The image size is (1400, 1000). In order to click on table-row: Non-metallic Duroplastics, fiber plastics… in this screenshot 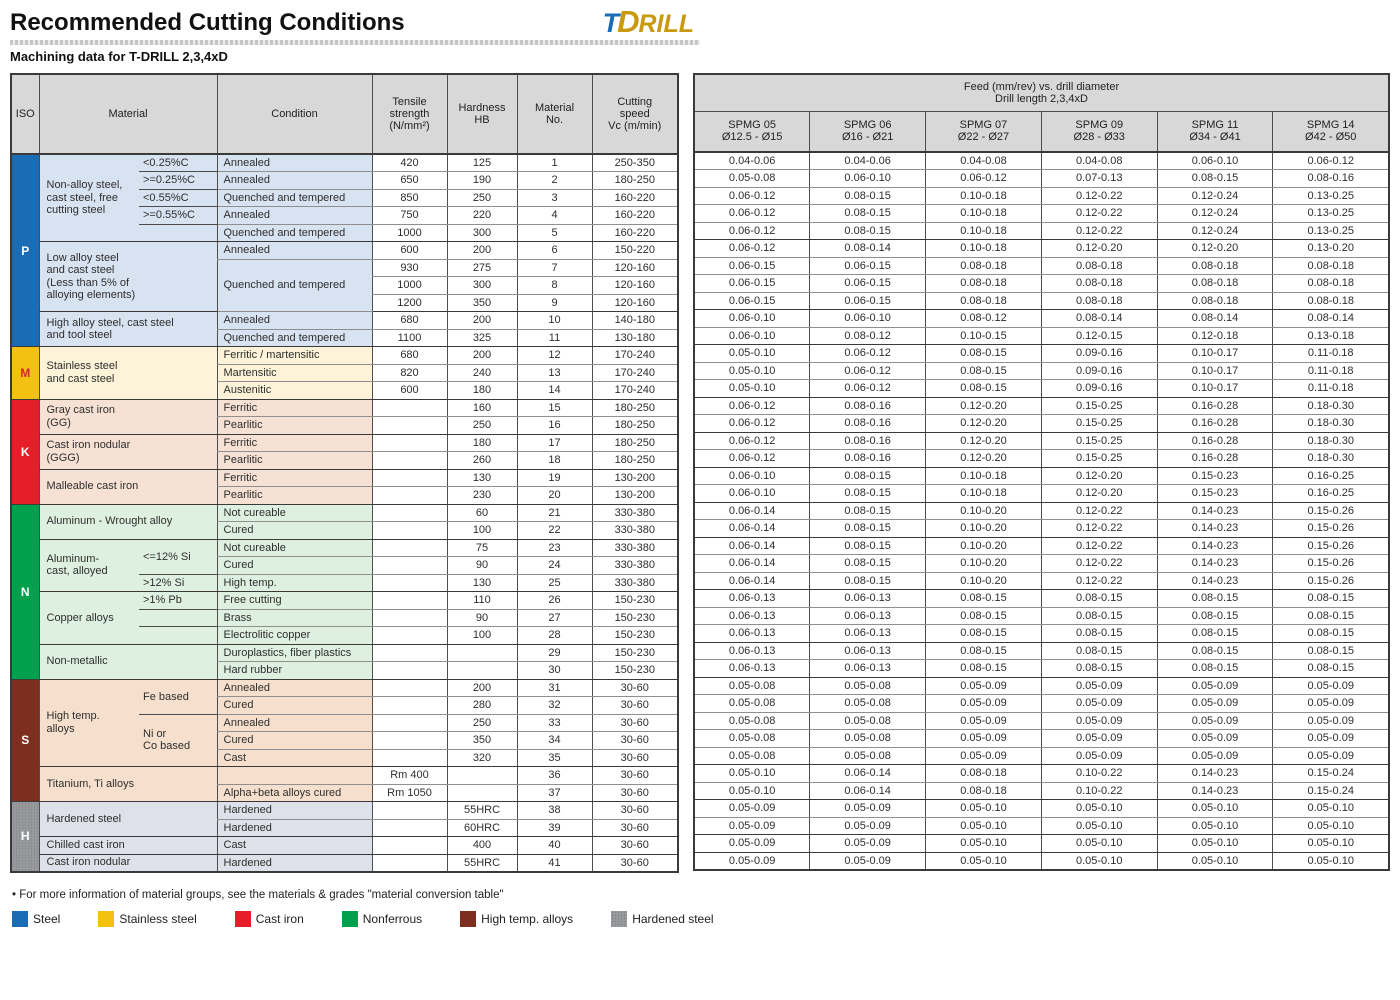, I will do `click(344, 662)`.